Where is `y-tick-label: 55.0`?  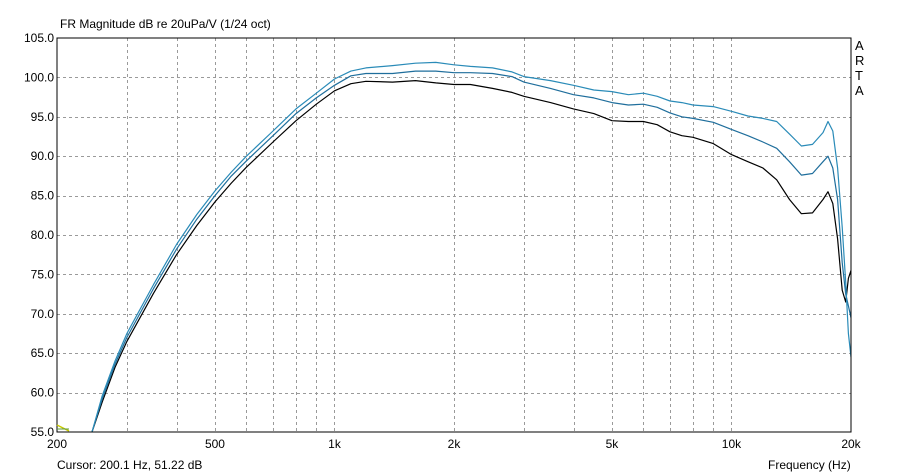 y-tick-label: 55.0 is located at coordinates (43, 432).